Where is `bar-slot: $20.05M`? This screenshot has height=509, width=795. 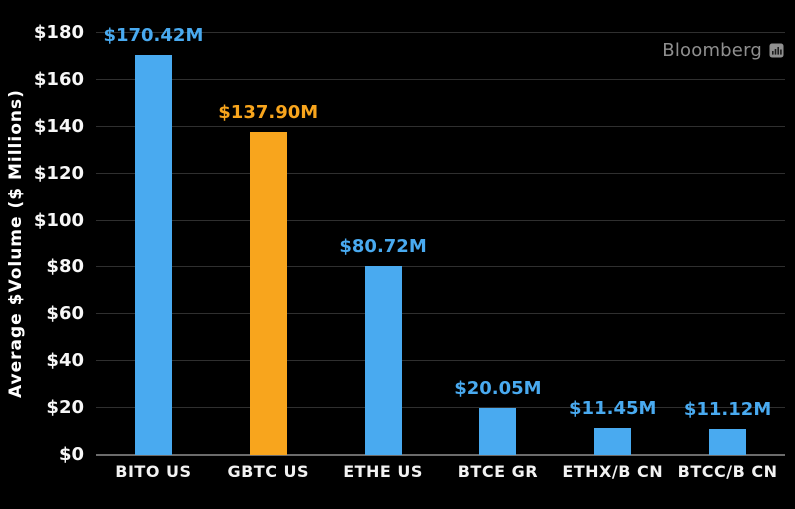
bar-slot: $20.05M is located at coordinates (497, 244).